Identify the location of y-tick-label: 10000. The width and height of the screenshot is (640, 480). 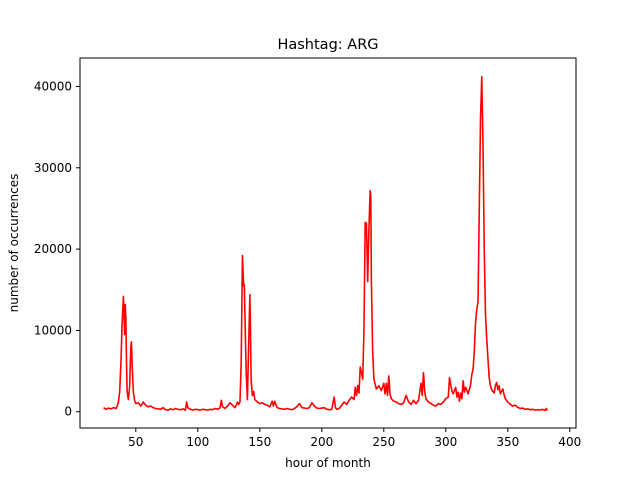
(53, 330).